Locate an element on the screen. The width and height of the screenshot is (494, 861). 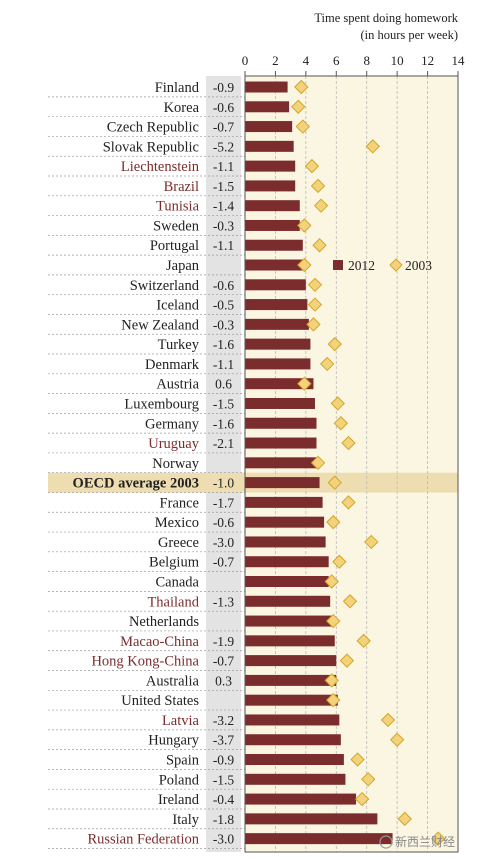
difference-value: -3.0 is located at coordinates (224, 542).